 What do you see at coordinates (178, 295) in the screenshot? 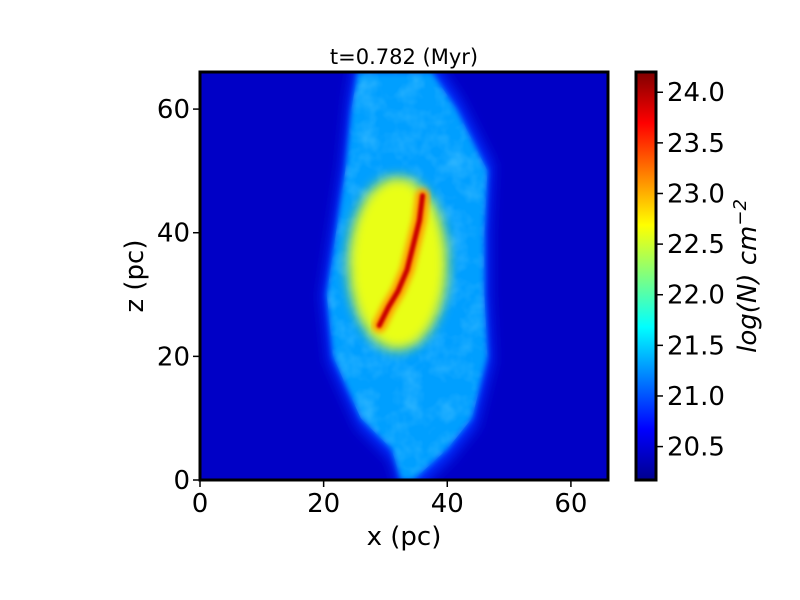
I see `y-axis: 0 20 40 60` at bounding box center [178, 295].